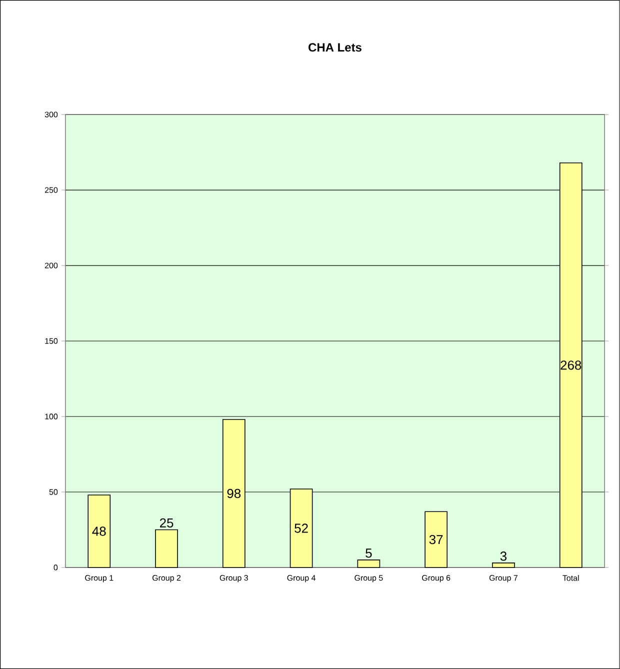 The width and height of the screenshot is (620, 669). What do you see at coordinates (369, 553) in the screenshot?
I see `data-label: 5` at bounding box center [369, 553].